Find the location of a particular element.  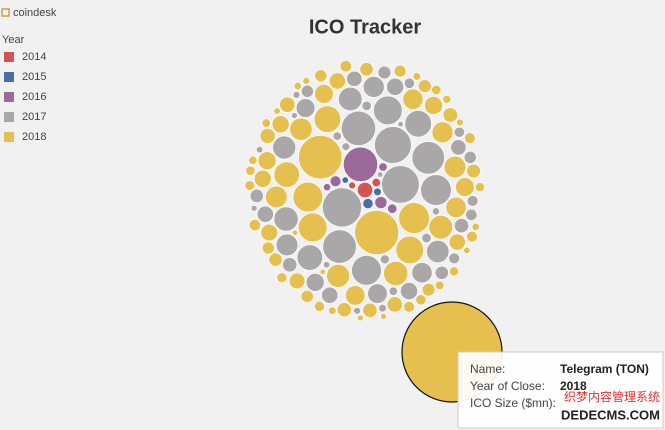

legend-label: 2014 is located at coordinates (34, 57).